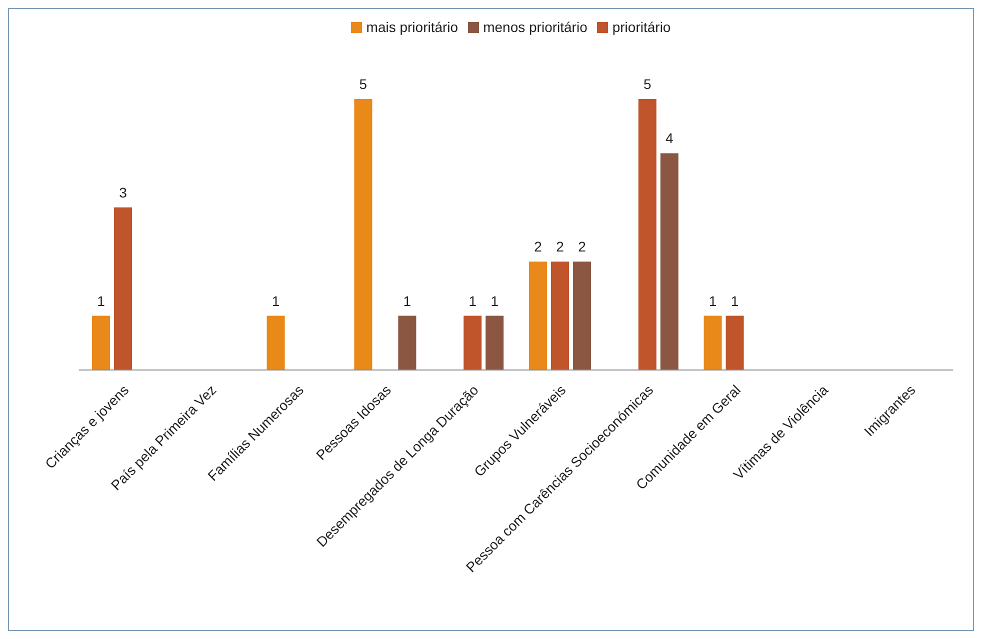 Image resolution: width=982 pixels, height=639 pixels. I want to click on legend-label: menos prioritário, so click(535, 27).